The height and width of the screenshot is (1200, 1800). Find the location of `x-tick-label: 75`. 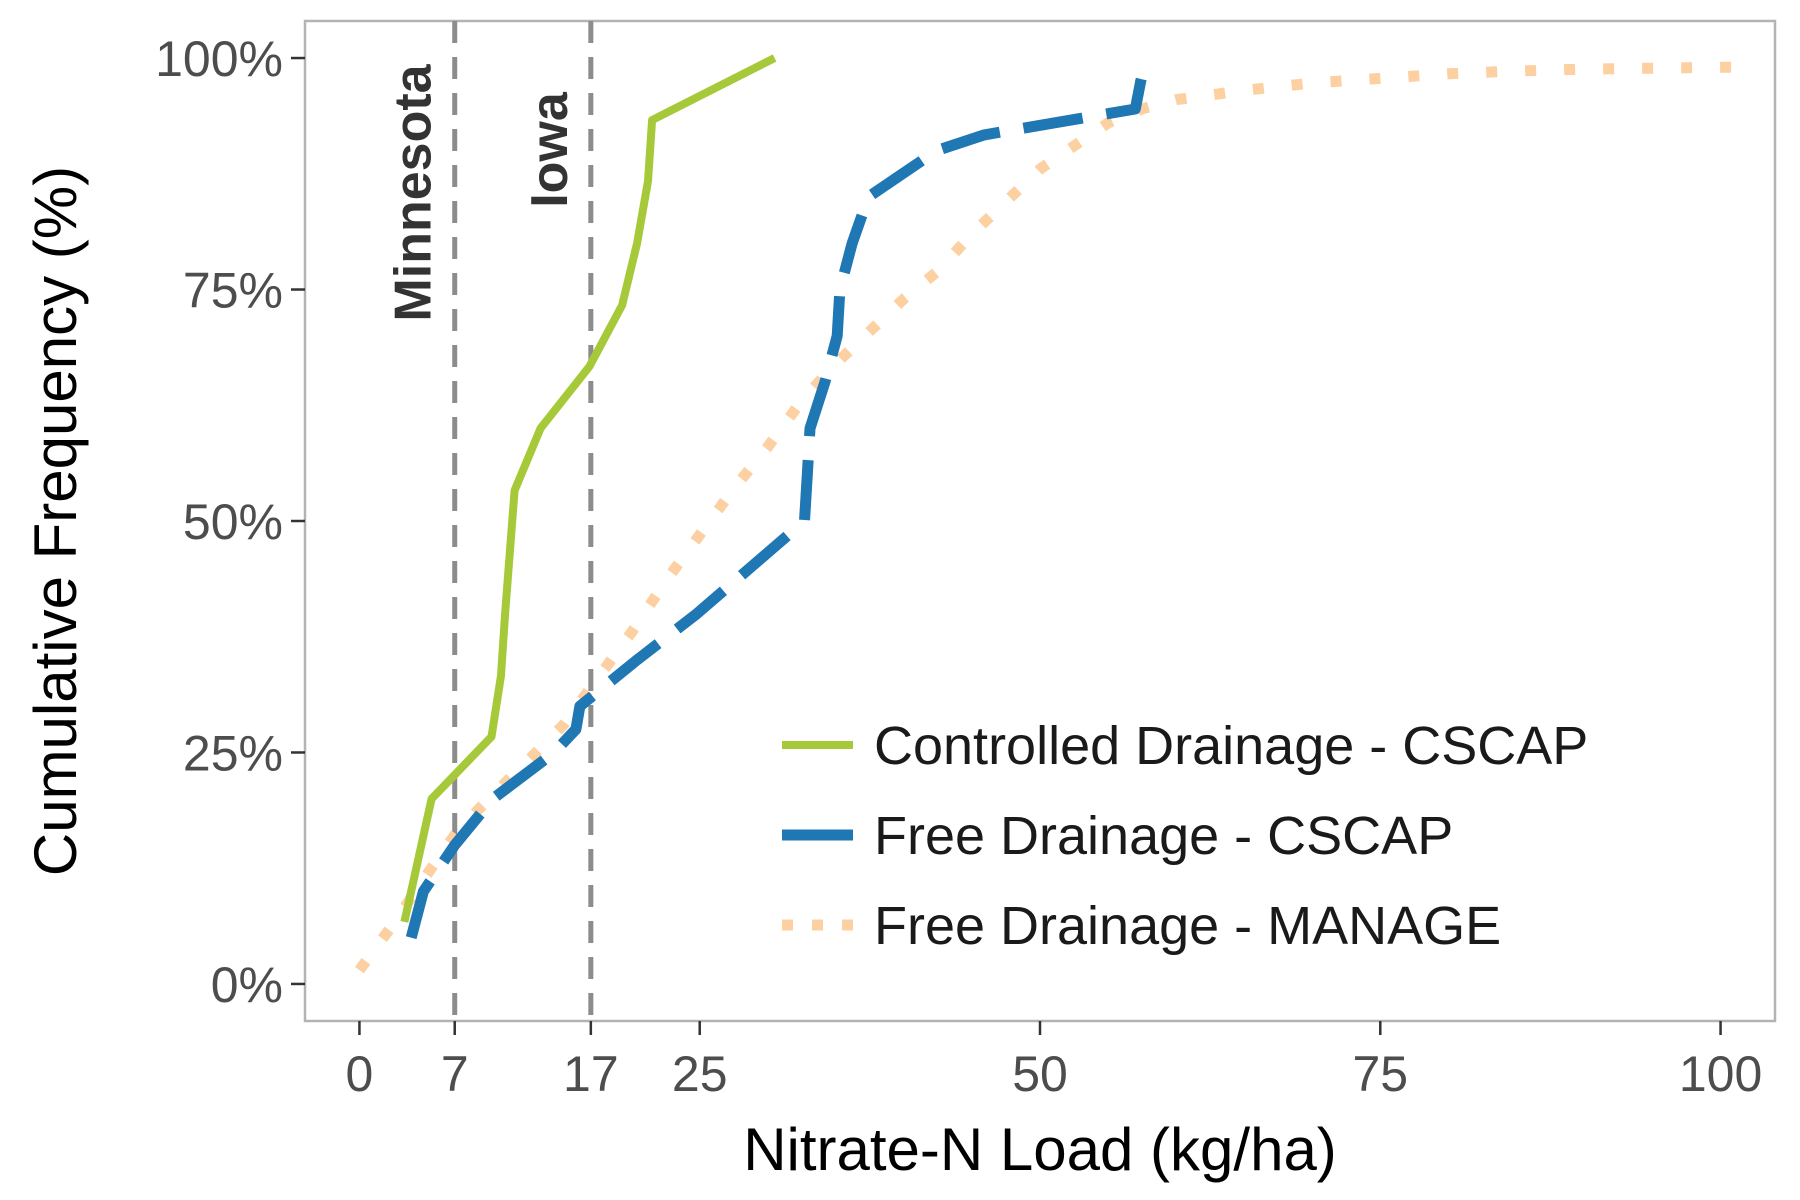

x-tick-label: 75 is located at coordinates (1380, 1074).